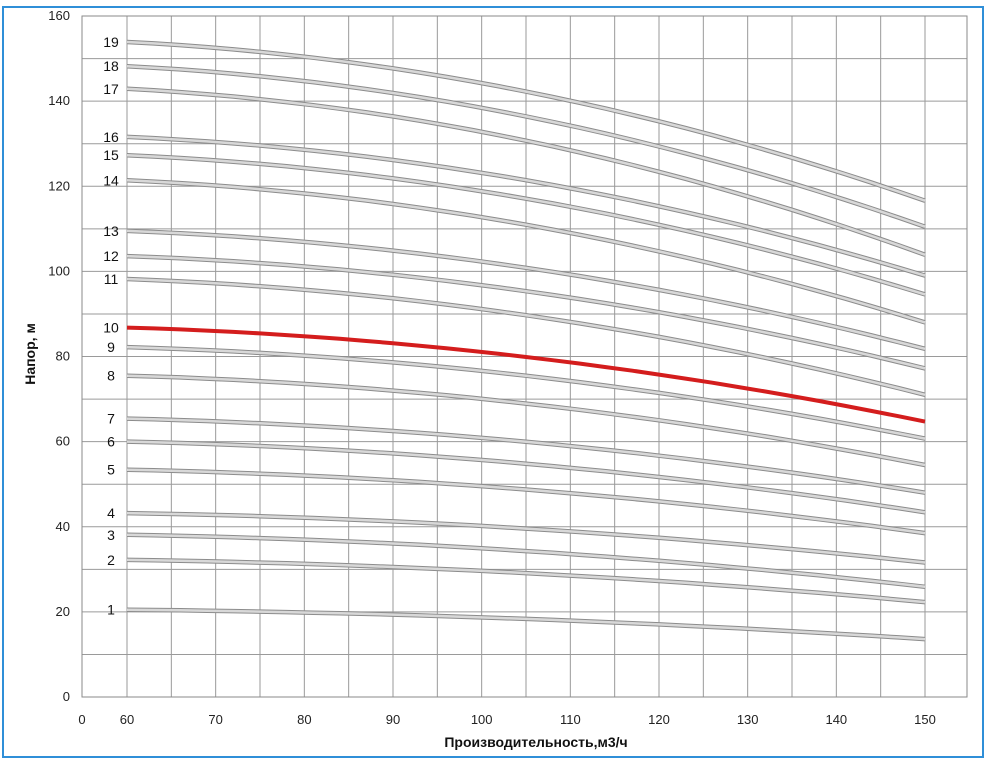 The width and height of the screenshot is (989, 765). What do you see at coordinates (30, 354) in the screenshot?
I see `y-axis-title: Напор, м` at bounding box center [30, 354].